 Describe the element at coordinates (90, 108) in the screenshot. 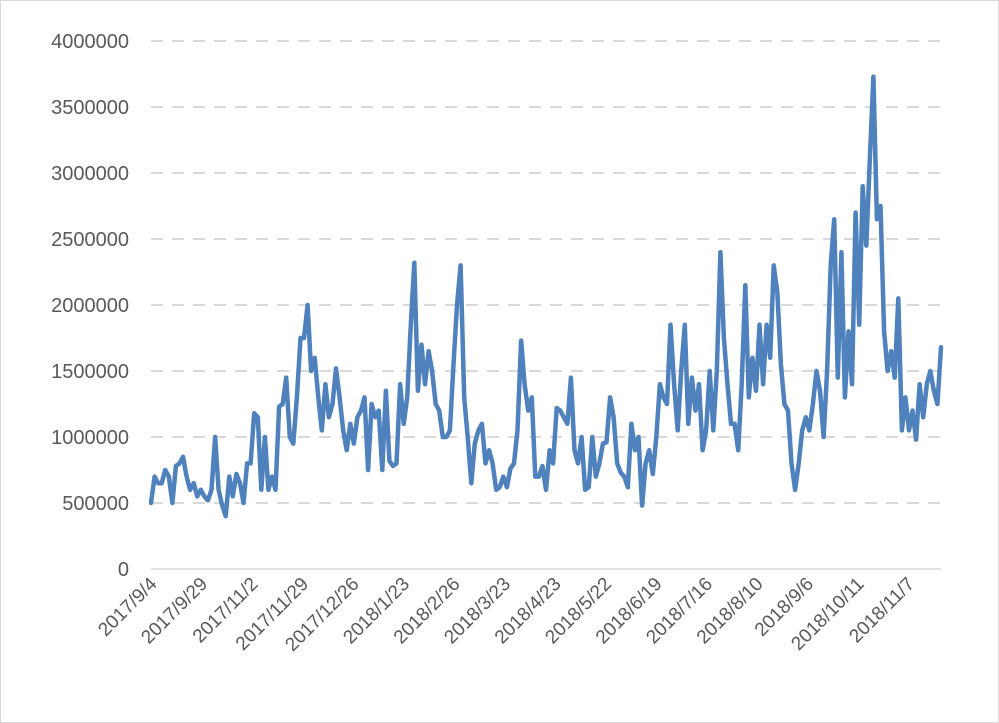

I see `y-tick-label: 3500000` at that location.